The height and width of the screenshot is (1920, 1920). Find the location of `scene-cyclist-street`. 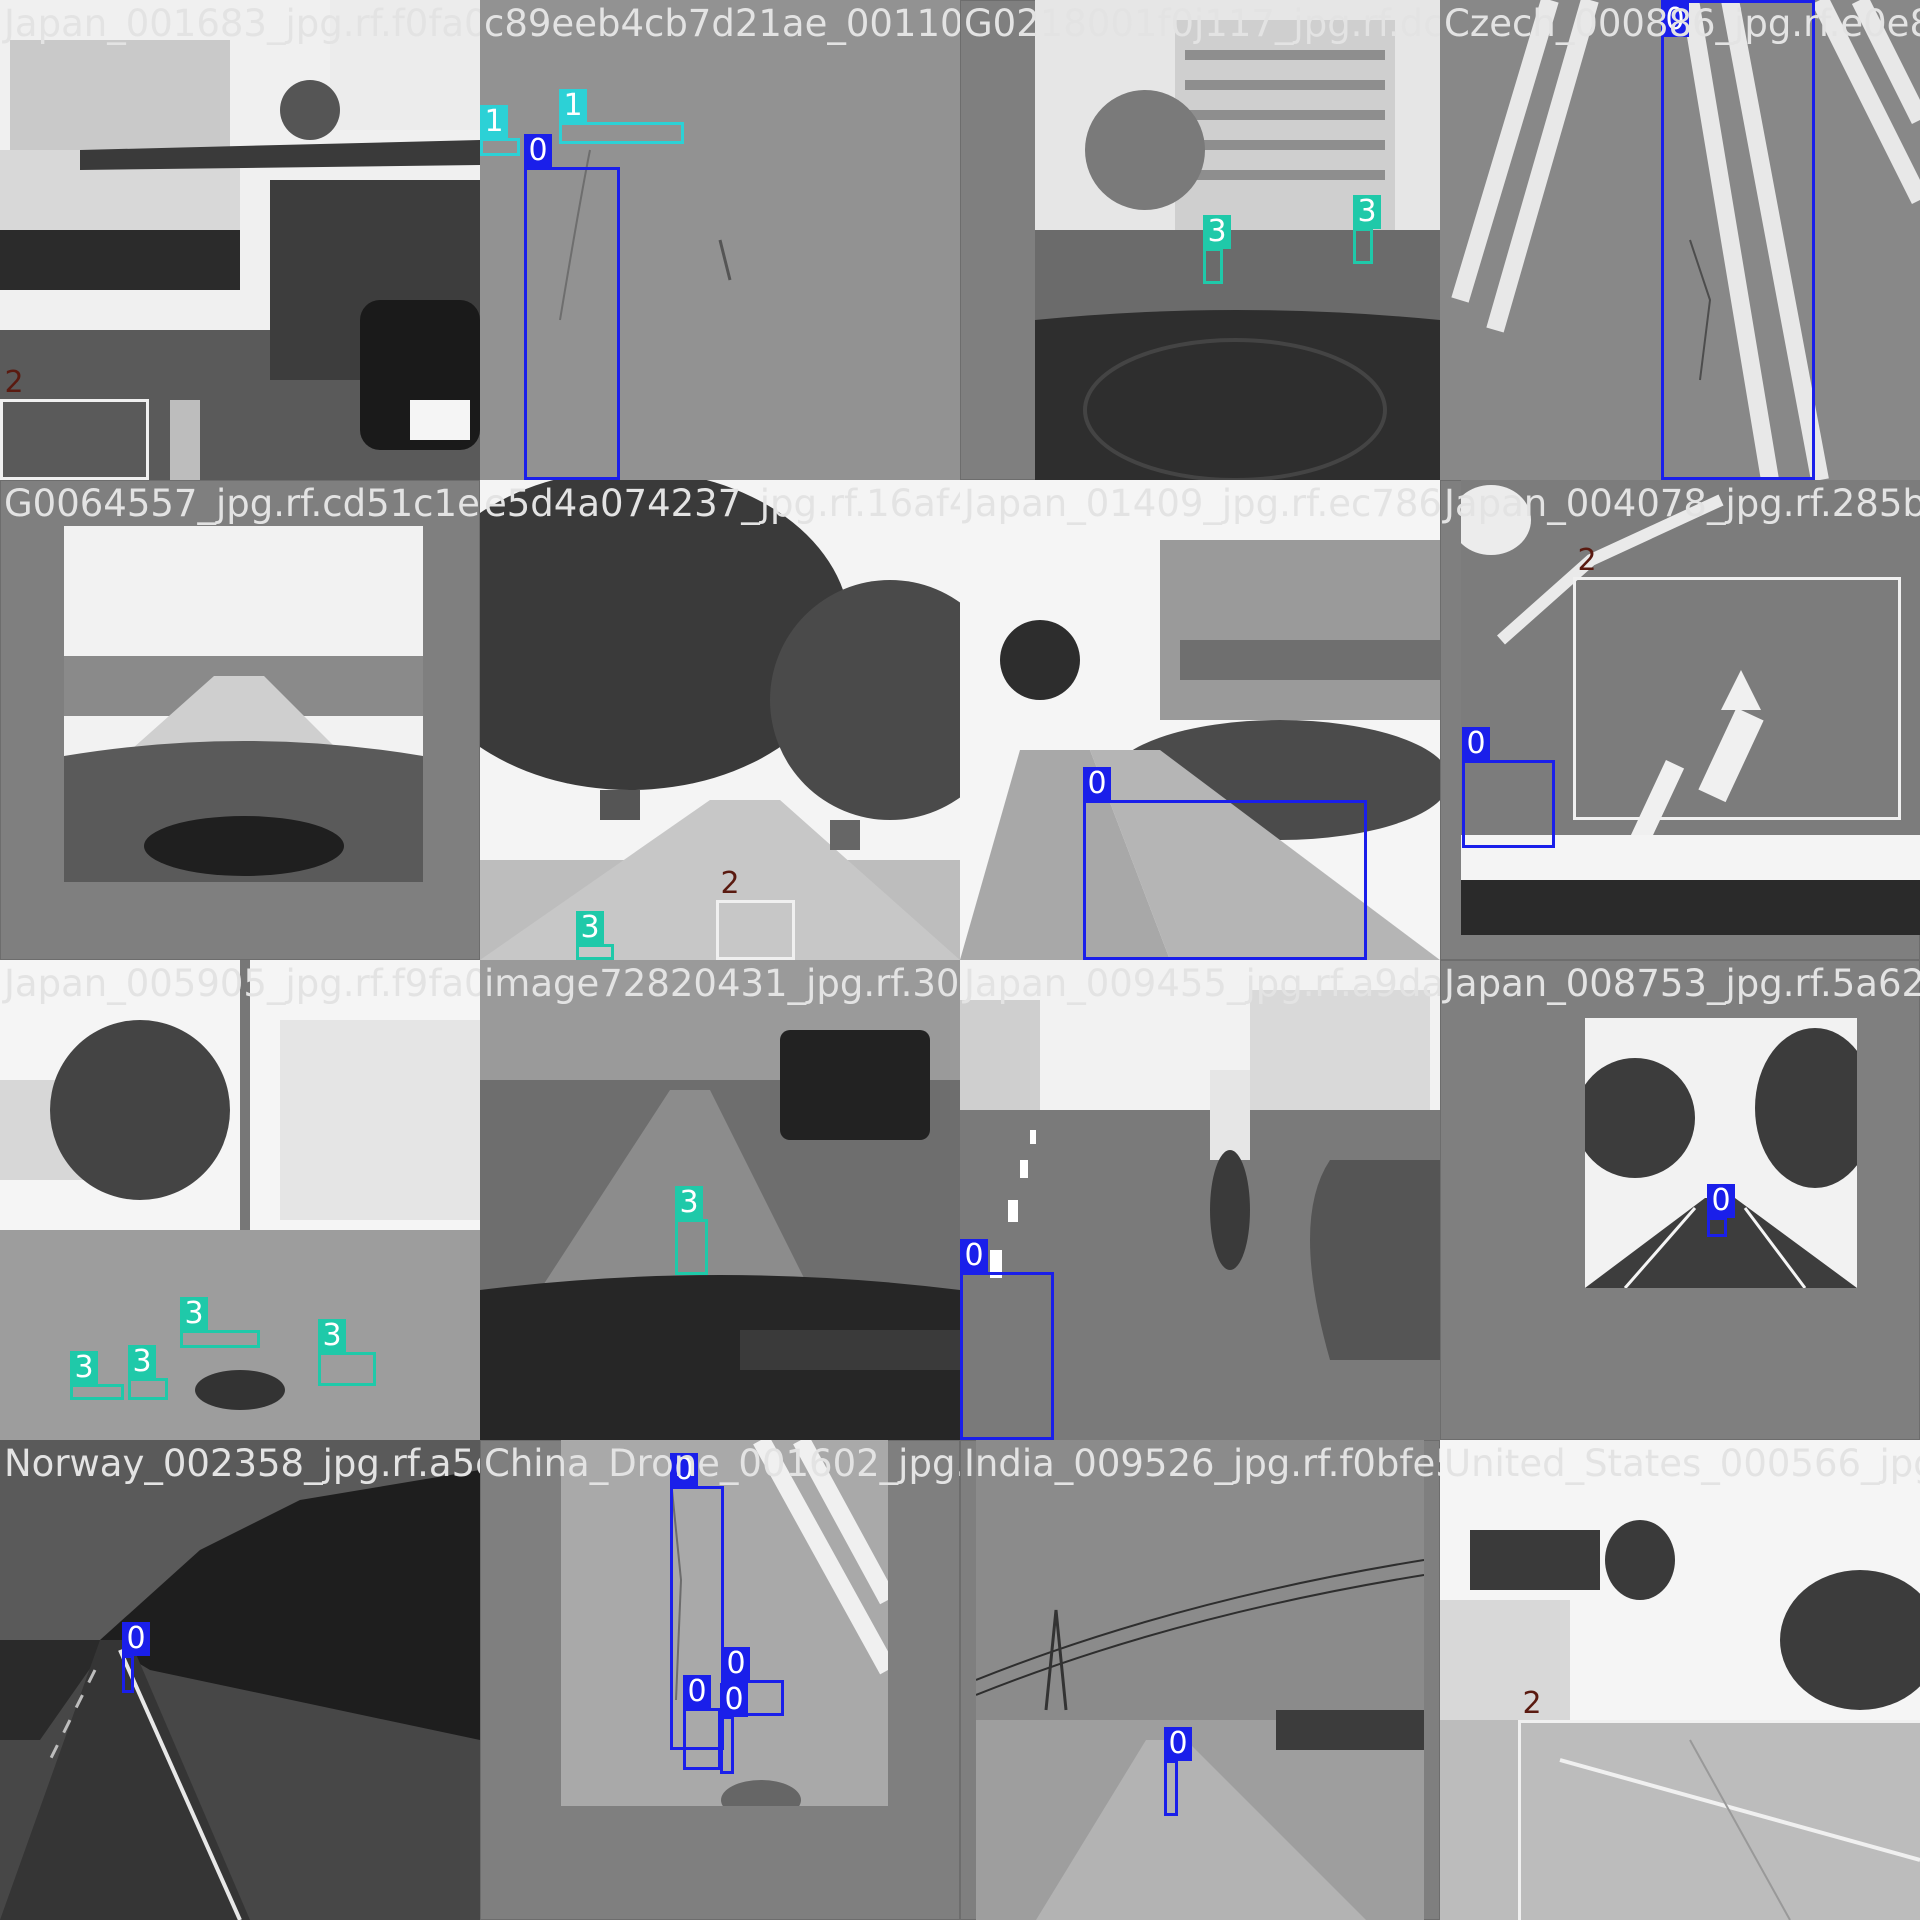

scene-cyclist-street is located at coordinates (1200, 1200).